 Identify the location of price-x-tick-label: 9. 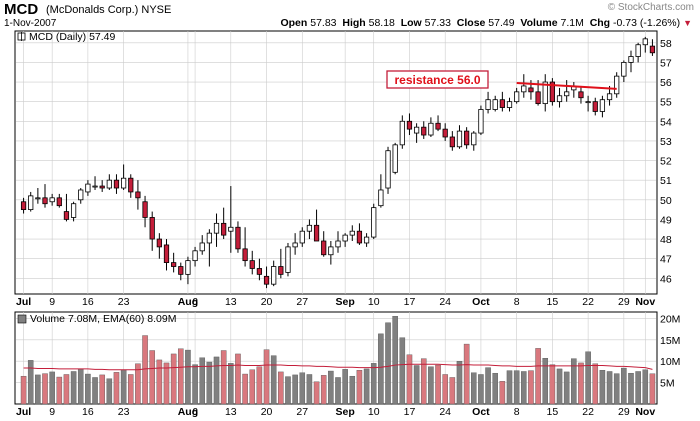
(52, 302).